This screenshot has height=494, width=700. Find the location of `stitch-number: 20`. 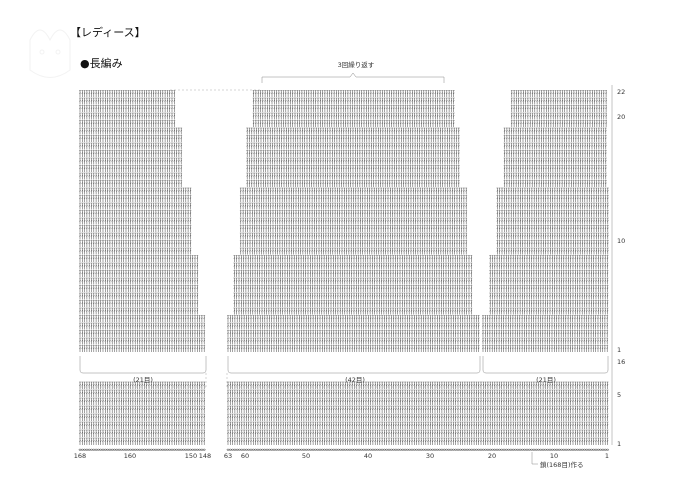

stitch-number: 20 is located at coordinates (492, 456).